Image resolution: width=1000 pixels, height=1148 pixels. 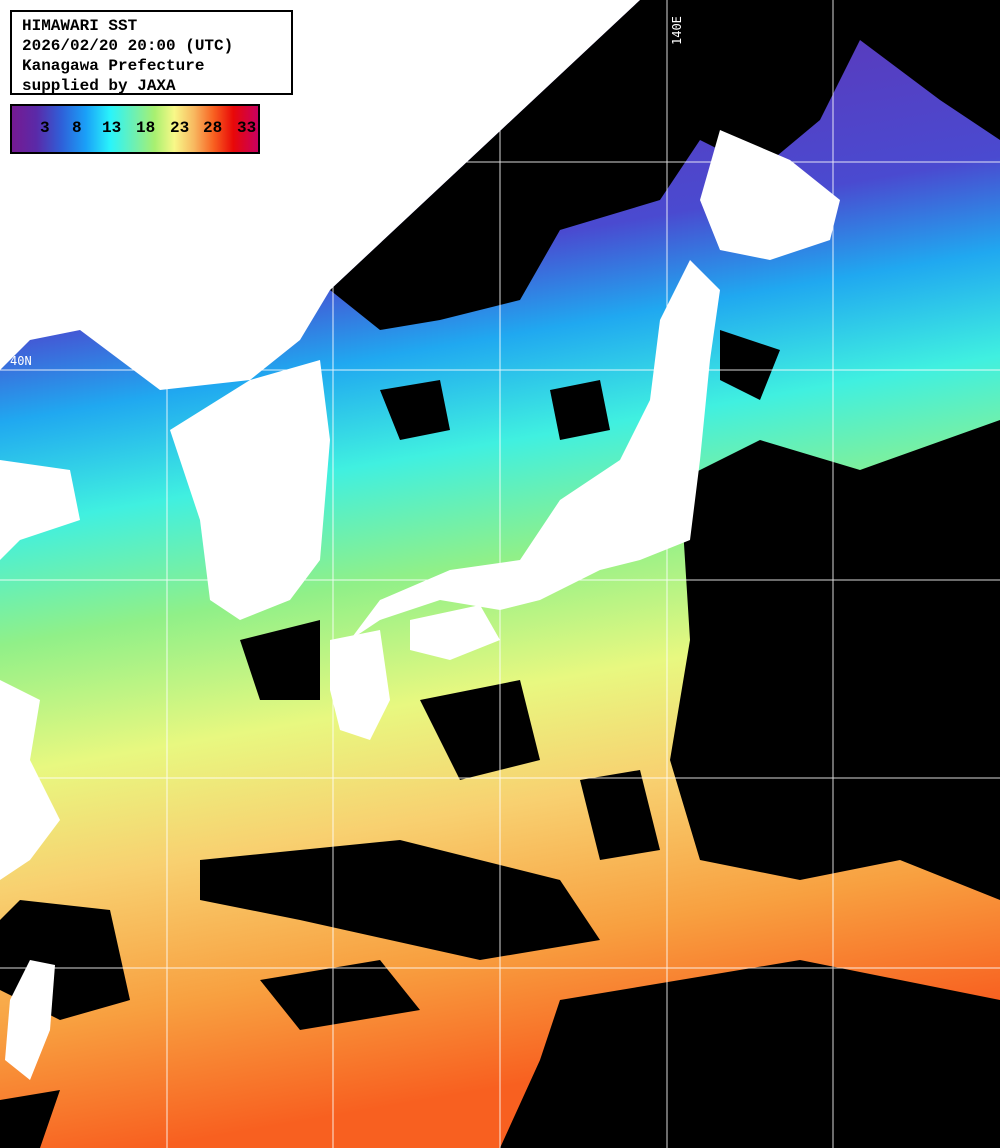 What do you see at coordinates (77, 128) in the screenshot?
I see `scale-tick: 8` at bounding box center [77, 128].